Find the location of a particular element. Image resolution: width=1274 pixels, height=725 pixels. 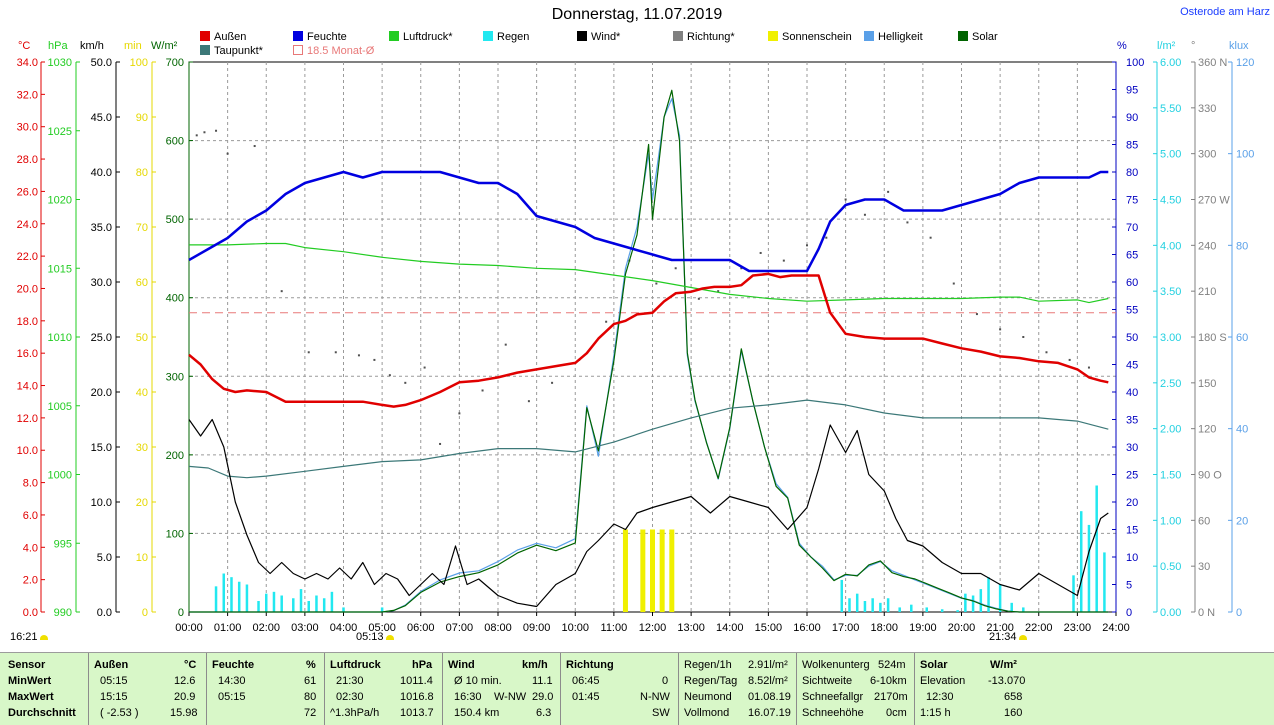

x-tick-label: 07:00 is located at coordinates (460, 628).